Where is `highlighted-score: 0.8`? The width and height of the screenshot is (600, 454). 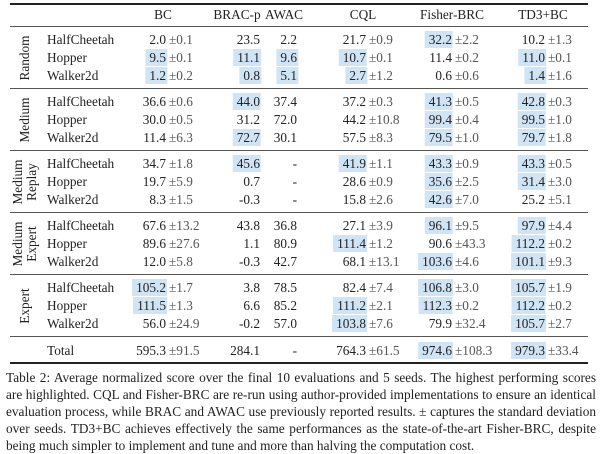
highlighted-score: 0.8 is located at coordinates (250, 75).